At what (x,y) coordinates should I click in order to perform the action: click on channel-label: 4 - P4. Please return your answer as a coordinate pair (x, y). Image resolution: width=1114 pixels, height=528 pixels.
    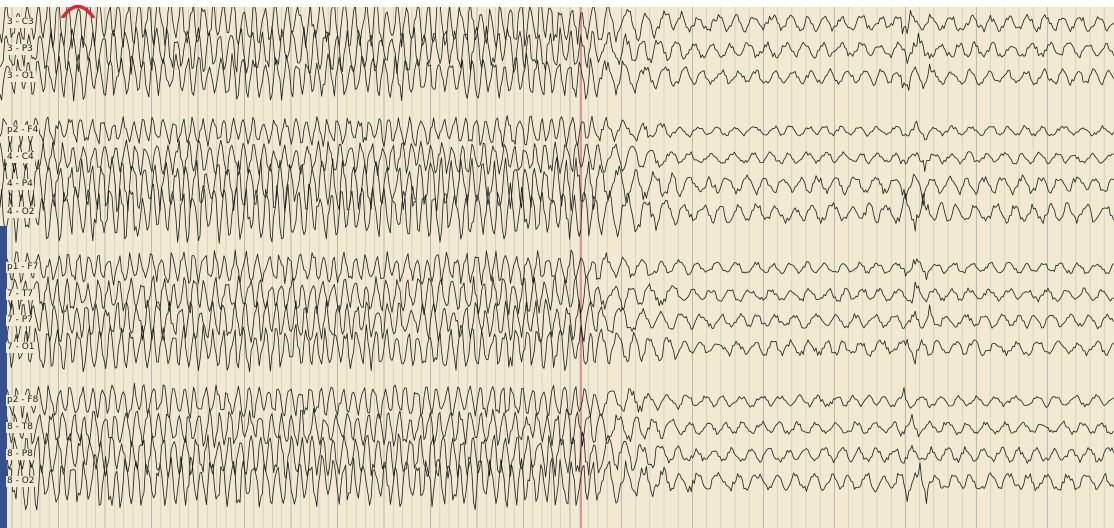
    Looking at the image, I should click on (20, 184).